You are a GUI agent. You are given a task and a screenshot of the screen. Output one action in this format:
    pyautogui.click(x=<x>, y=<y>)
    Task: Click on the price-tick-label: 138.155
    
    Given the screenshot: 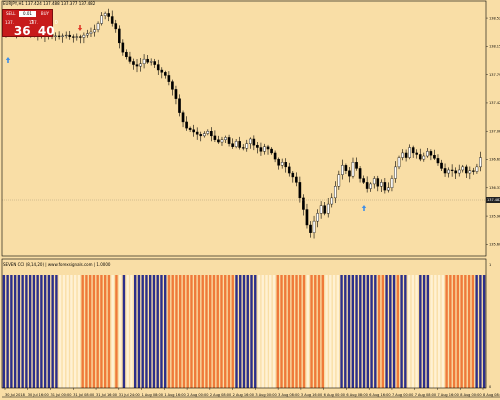 What is the action you would take?
    pyautogui.click(x=494, y=47)
    